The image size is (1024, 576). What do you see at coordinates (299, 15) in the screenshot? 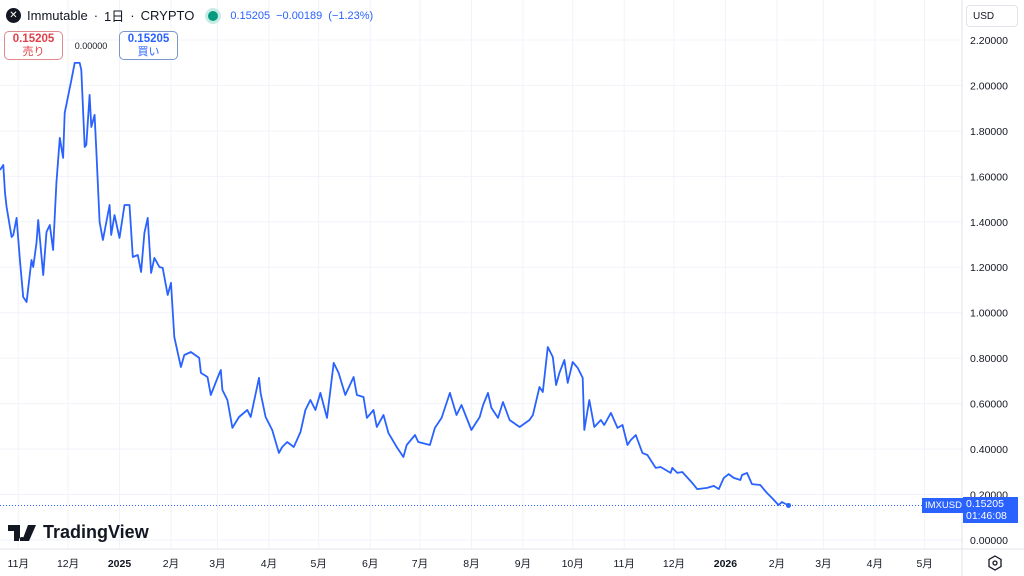
I see `price-change: −0.00189` at bounding box center [299, 15].